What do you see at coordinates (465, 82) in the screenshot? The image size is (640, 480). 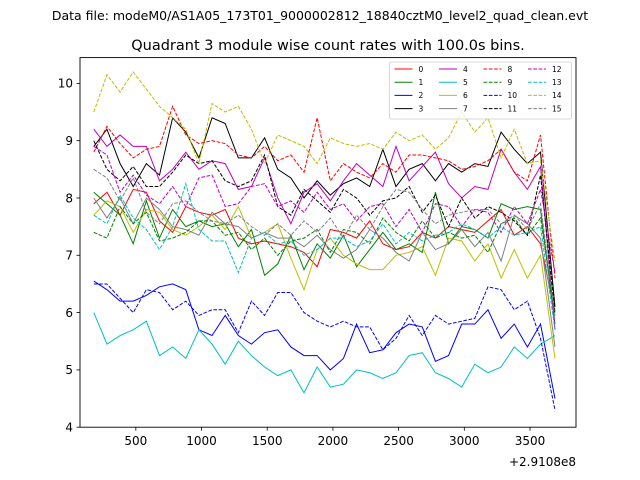 I see `legend-label-5: 5` at bounding box center [465, 82].